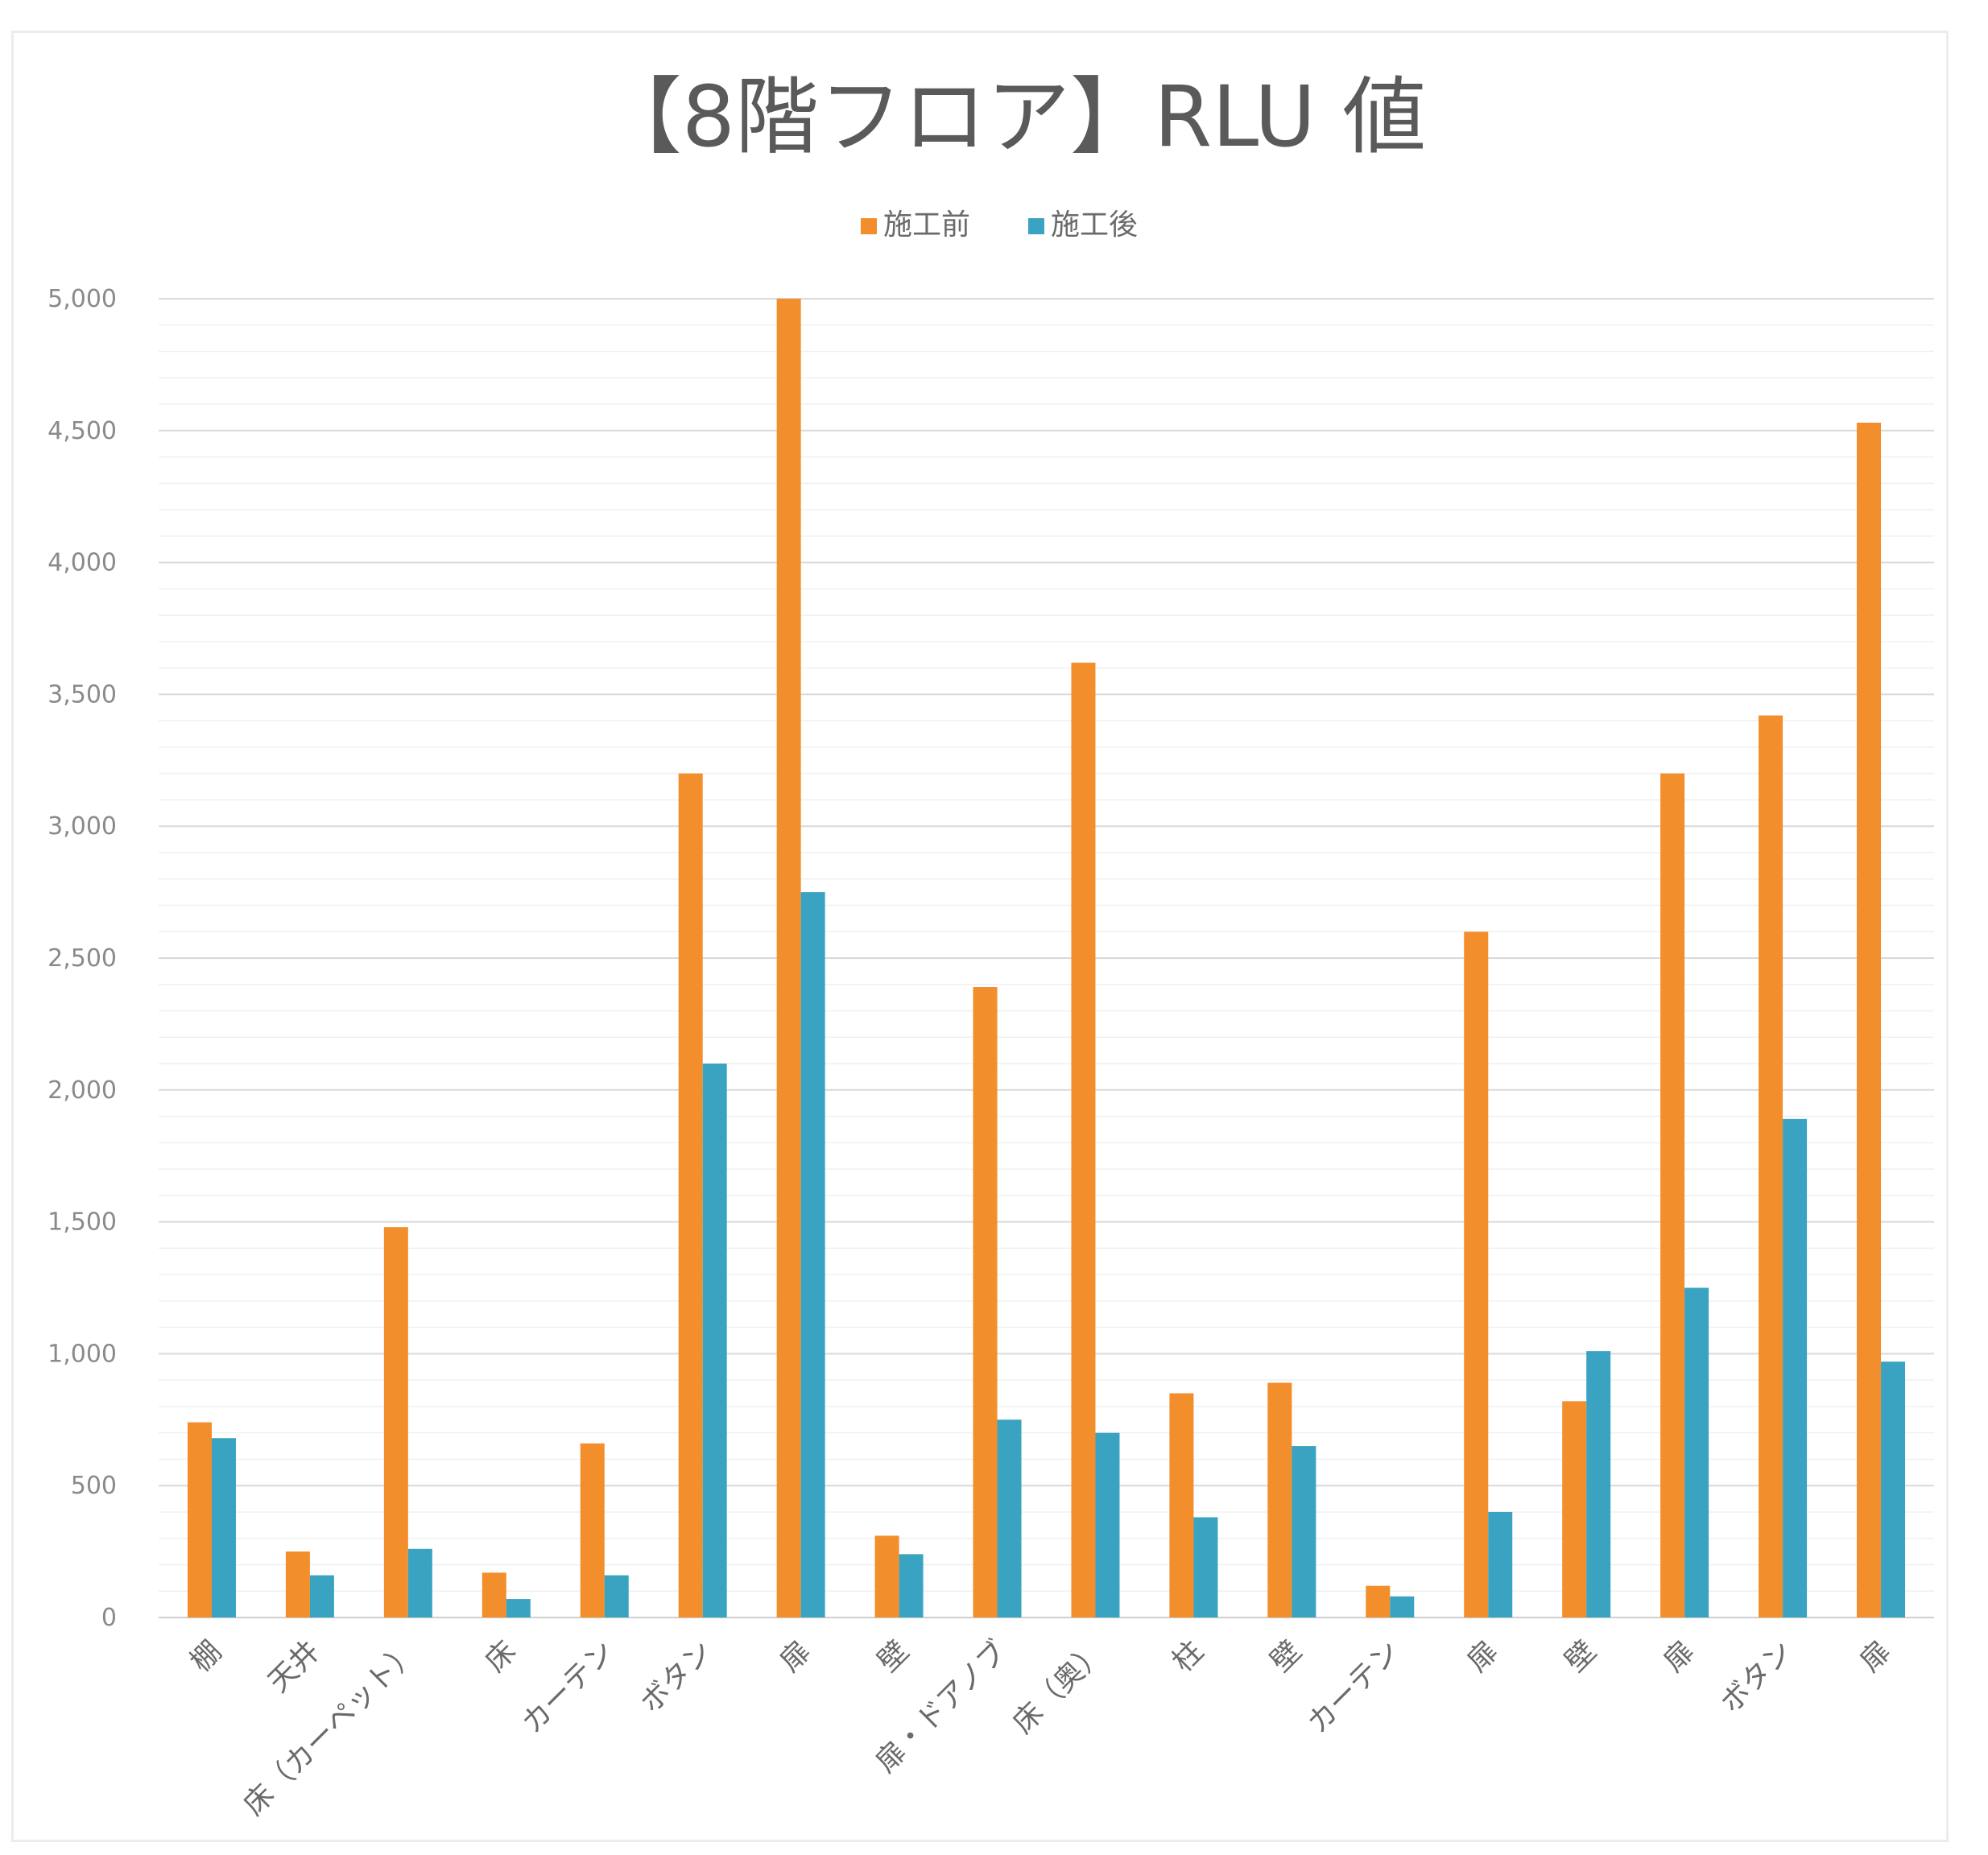 The image size is (1988, 1855). What do you see at coordinates (82, 1090) in the screenshot?
I see `y-tick-label: 2,000` at bounding box center [82, 1090].